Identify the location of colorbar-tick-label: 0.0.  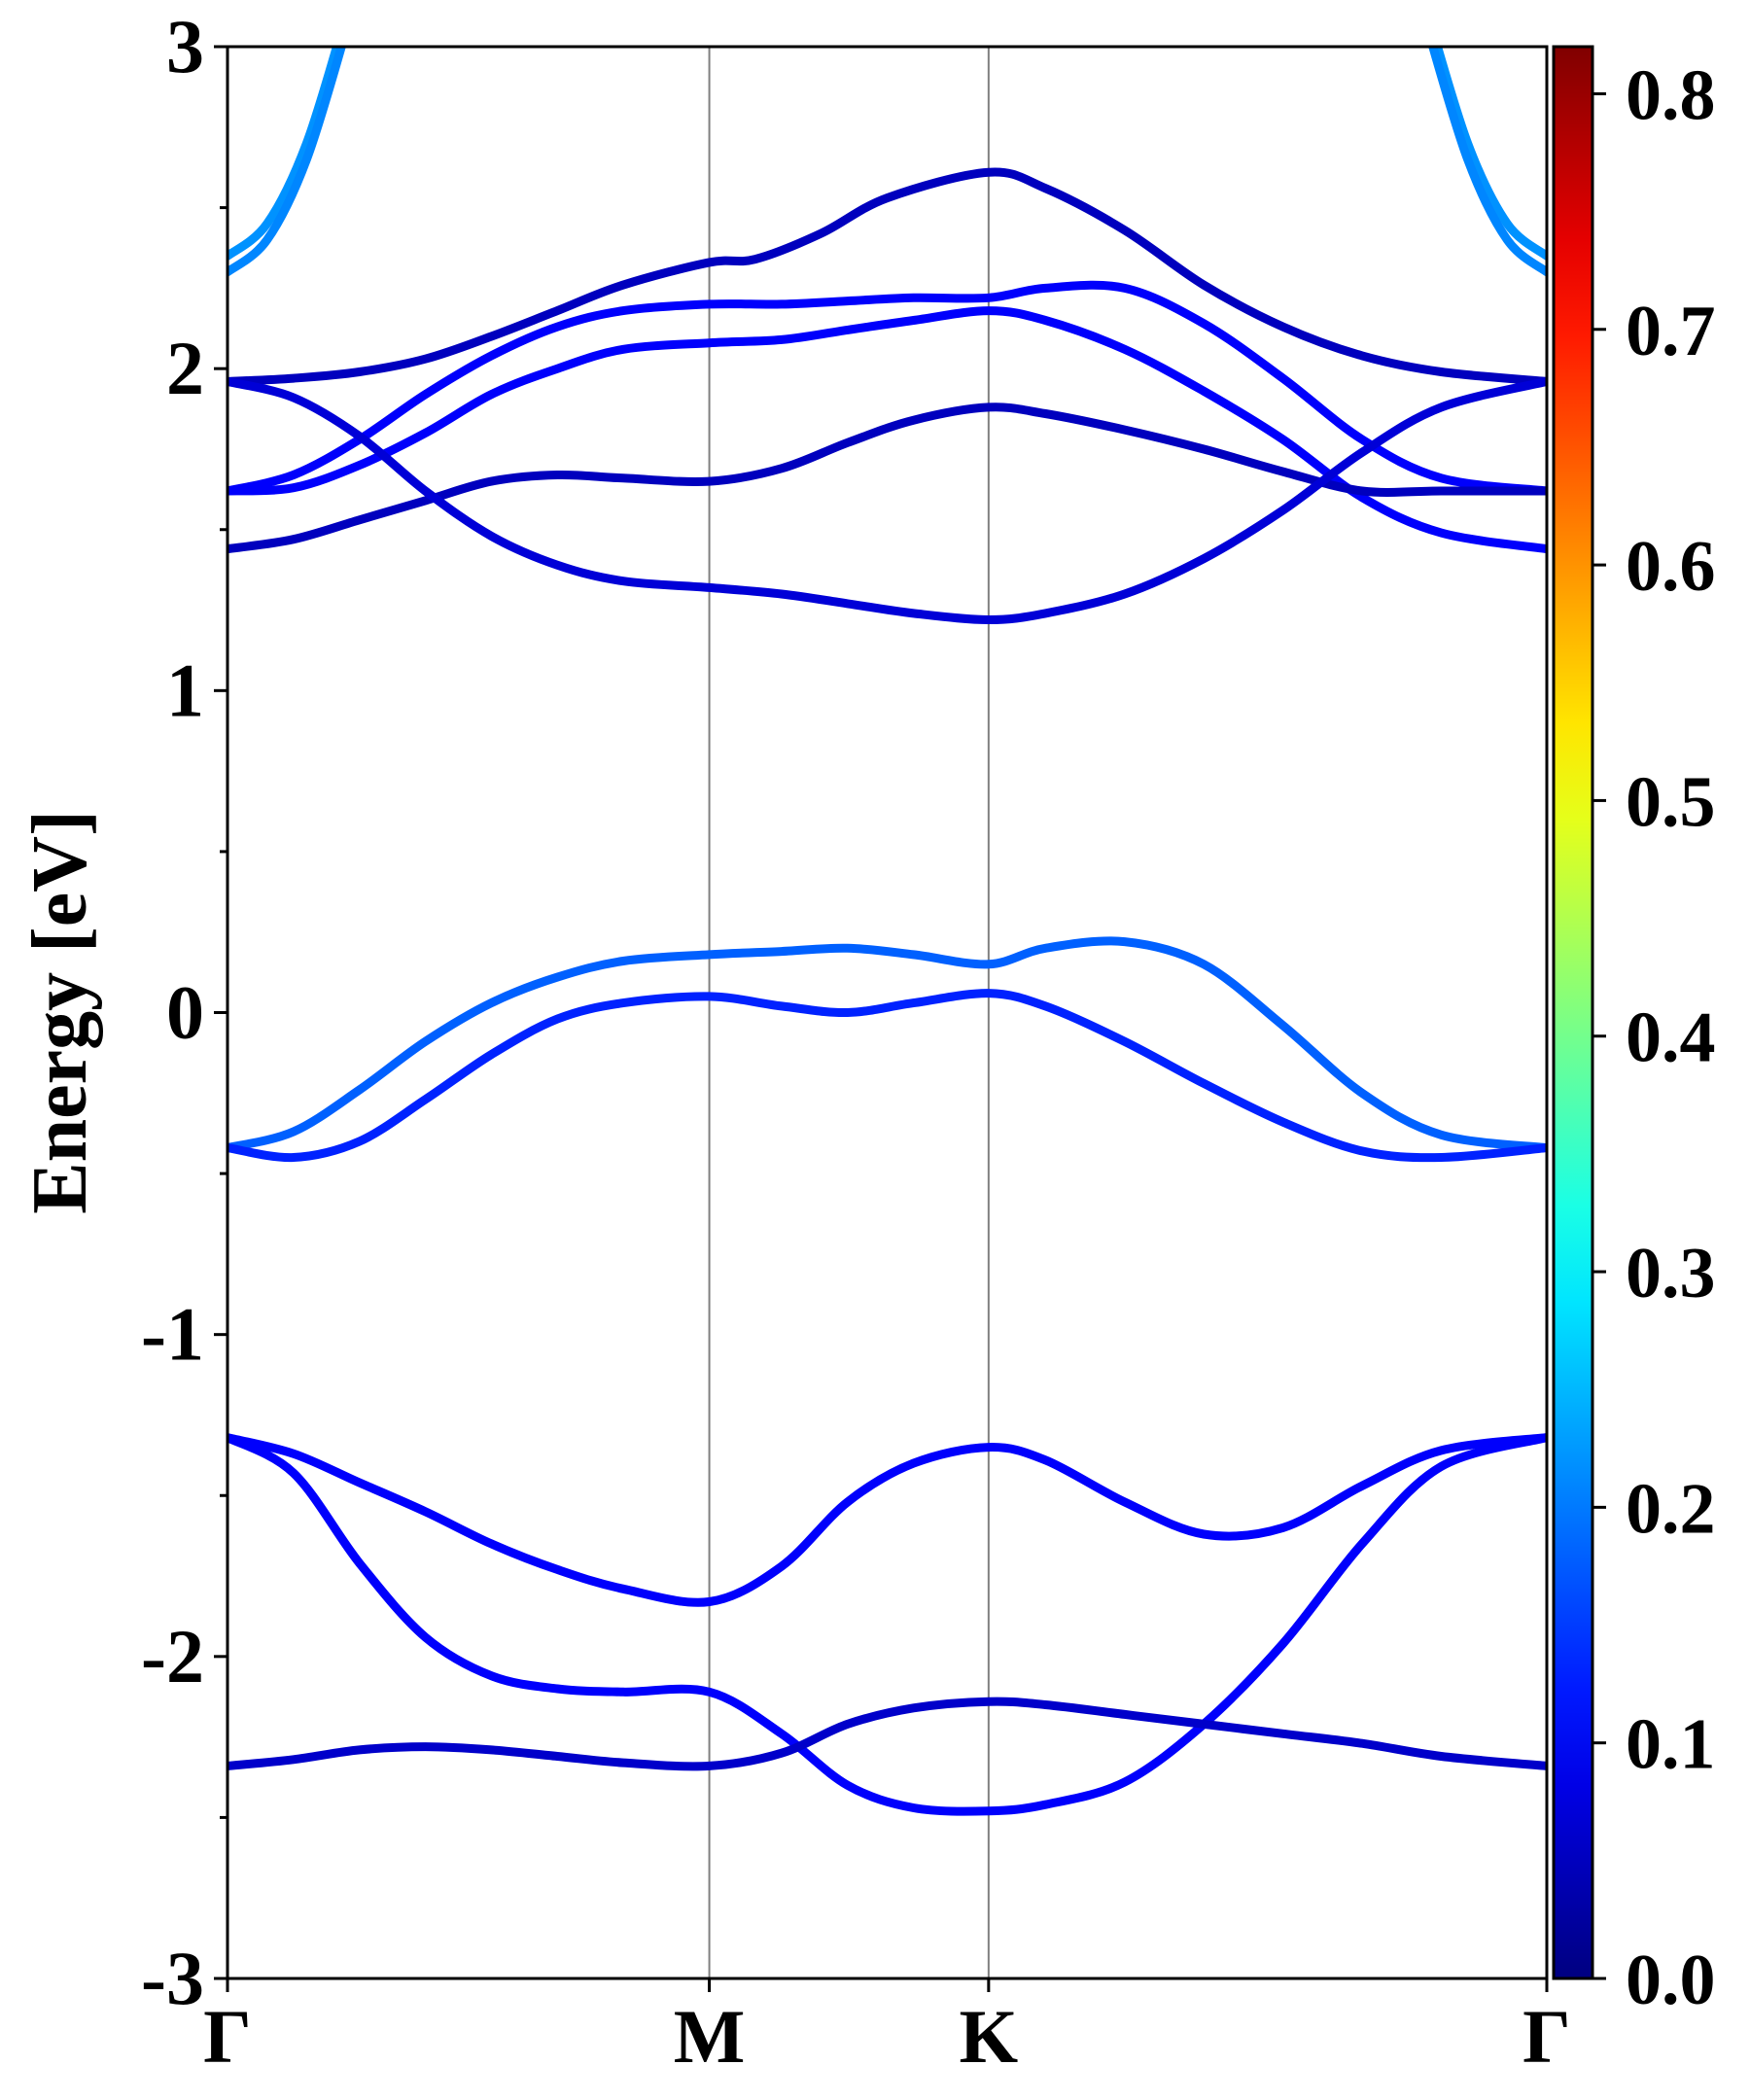
(1671, 1980).